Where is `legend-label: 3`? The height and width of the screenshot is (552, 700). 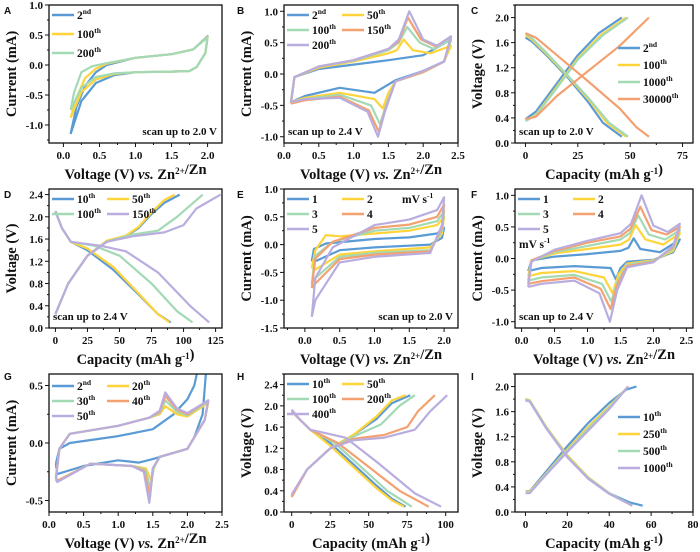 legend-label: 3 is located at coordinates (315, 215).